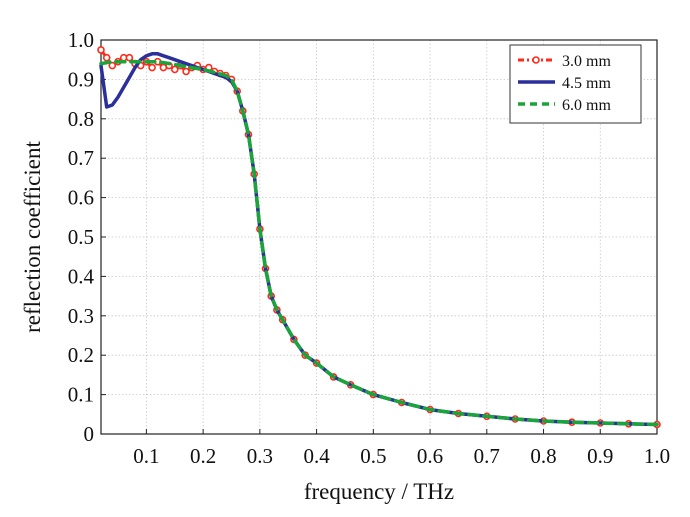 The image size is (690, 517). Describe the element at coordinates (203, 456) in the screenshot. I see `x-tick-label: 0.2` at that location.